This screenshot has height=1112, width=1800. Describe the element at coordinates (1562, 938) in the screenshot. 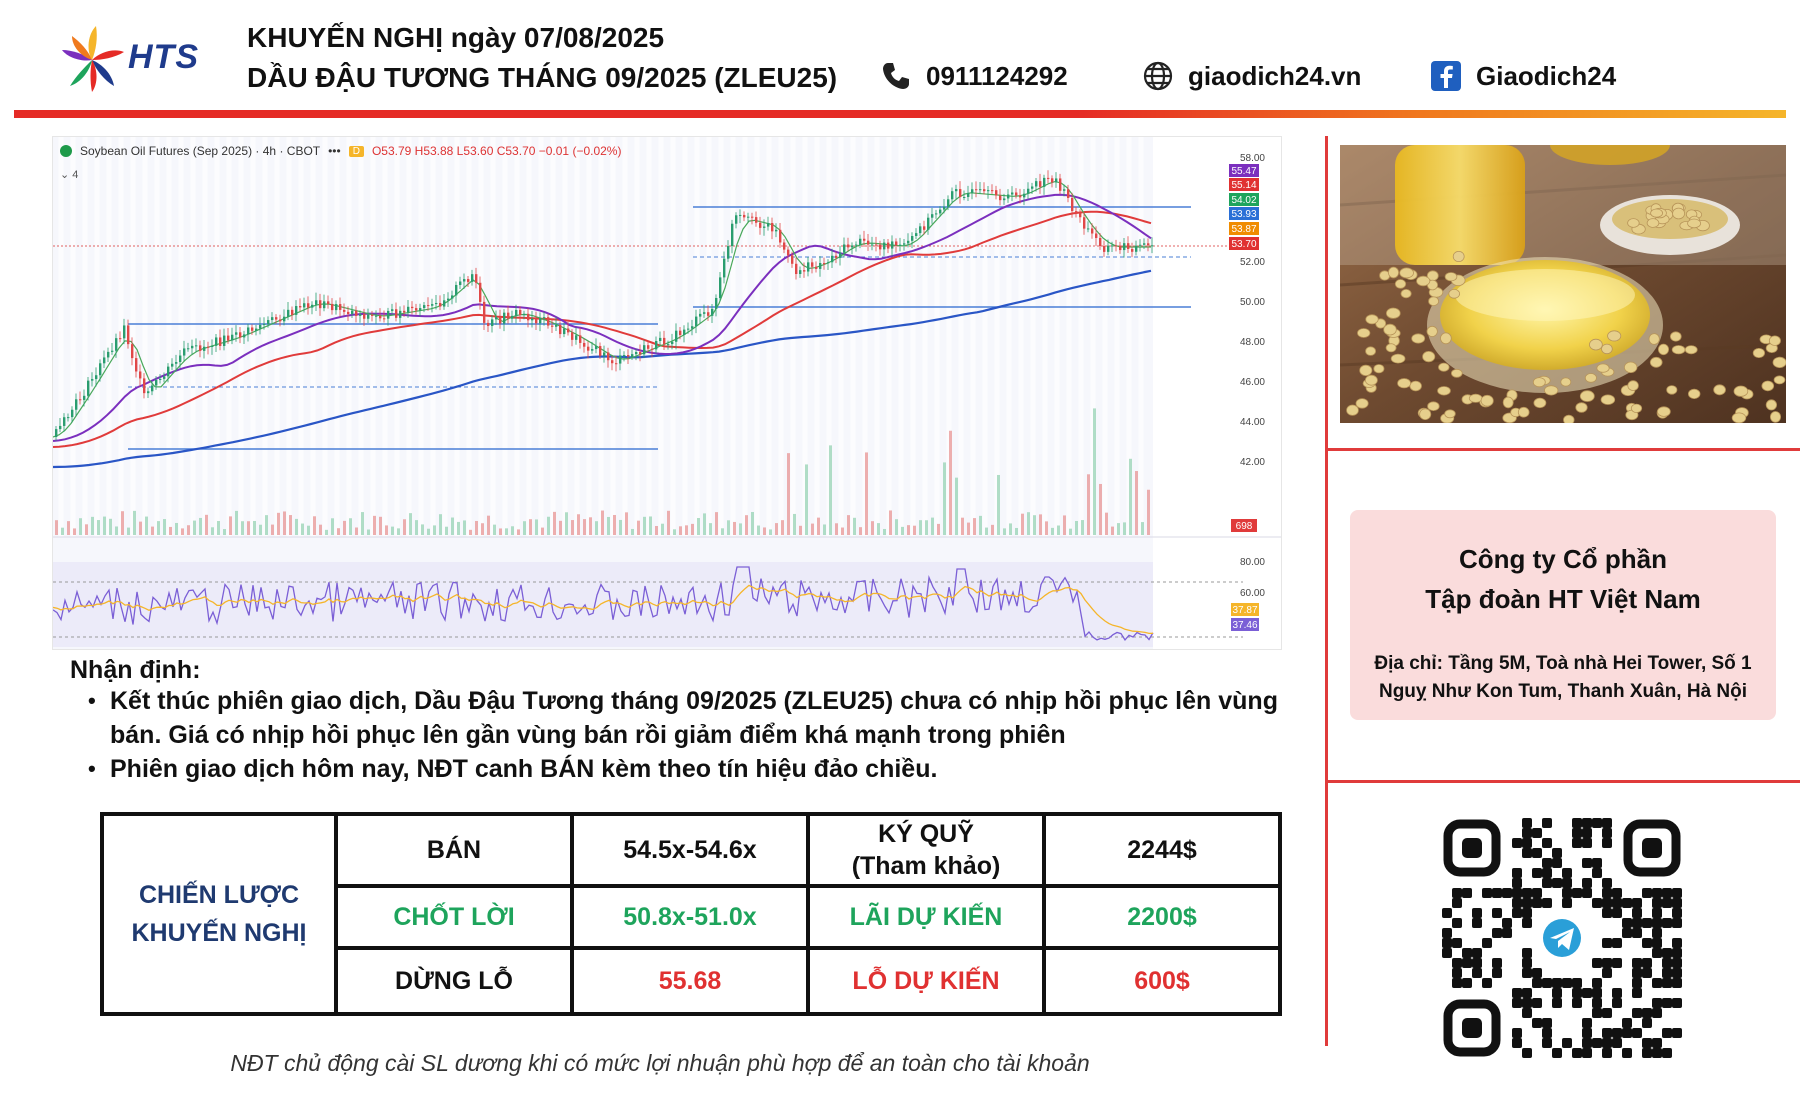

I see `qr-code` at that location.